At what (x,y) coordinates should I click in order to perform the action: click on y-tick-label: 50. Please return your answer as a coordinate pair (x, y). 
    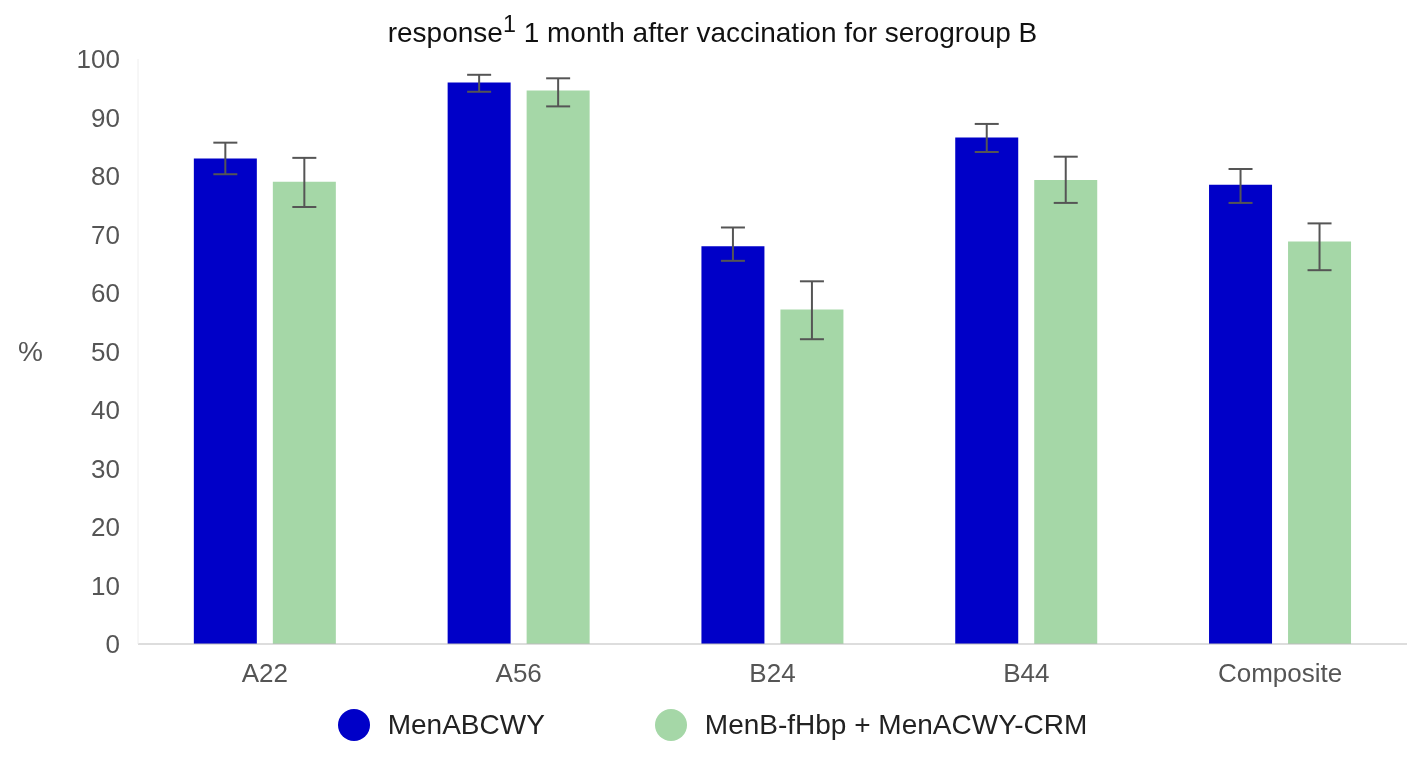
    Looking at the image, I should click on (105, 352).